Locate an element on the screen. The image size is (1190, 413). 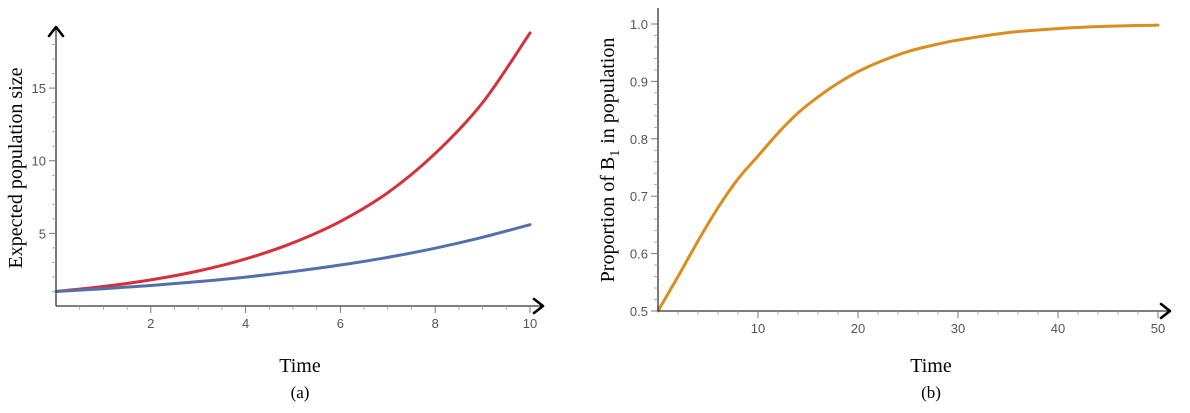
panel-b-ylabel-subscript: 1 is located at coordinates (615, 153).